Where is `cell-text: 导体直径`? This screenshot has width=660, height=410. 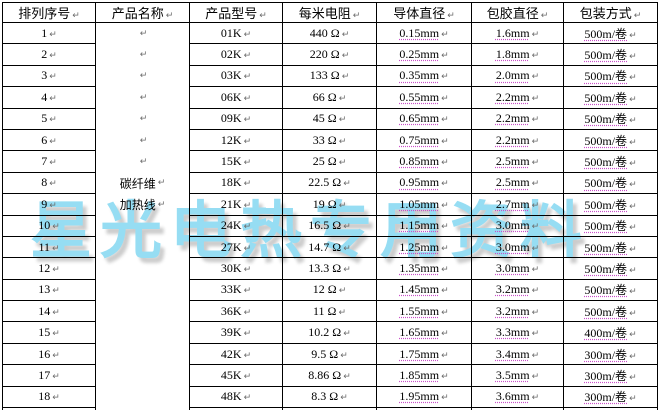
cell-text: 导体直径 is located at coordinates (419, 13).